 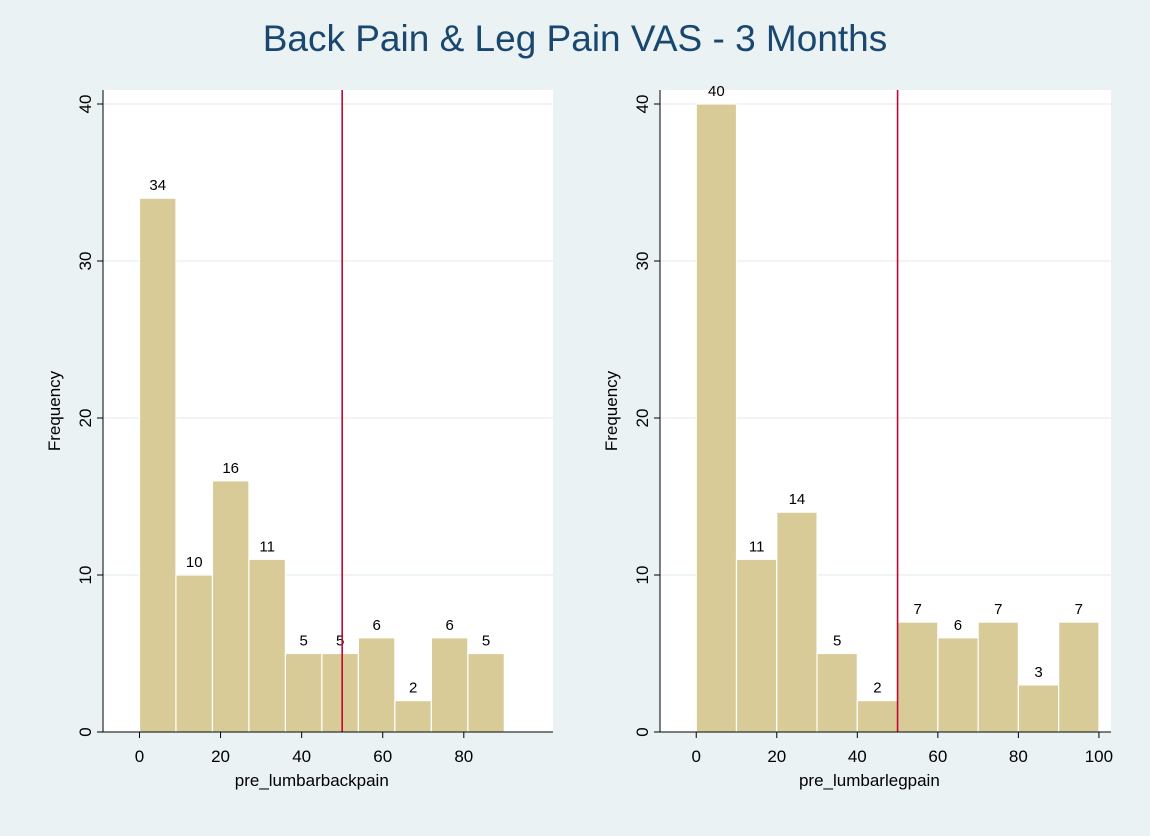 What do you see at coordinates (642, 104) in the screenshot?
I see `y-tick-label-right-40: 40` at bounding box center [642, 104].